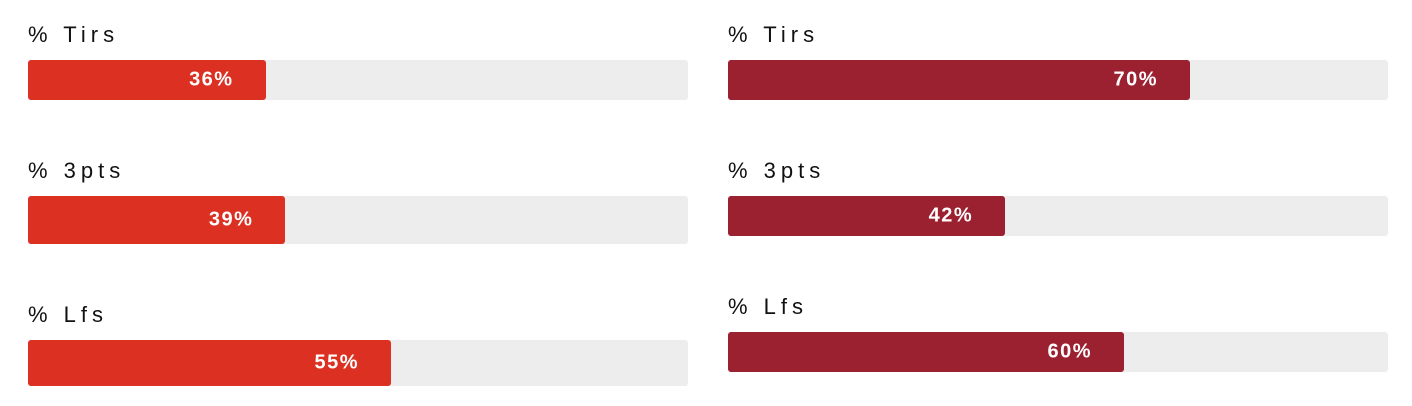 The width and height of the screenshot is (1412, 406). What do you see at coordinates (336, 362) in the screenshot?
I see `bar-value-label: 55%` at bounding box center [336, 362].